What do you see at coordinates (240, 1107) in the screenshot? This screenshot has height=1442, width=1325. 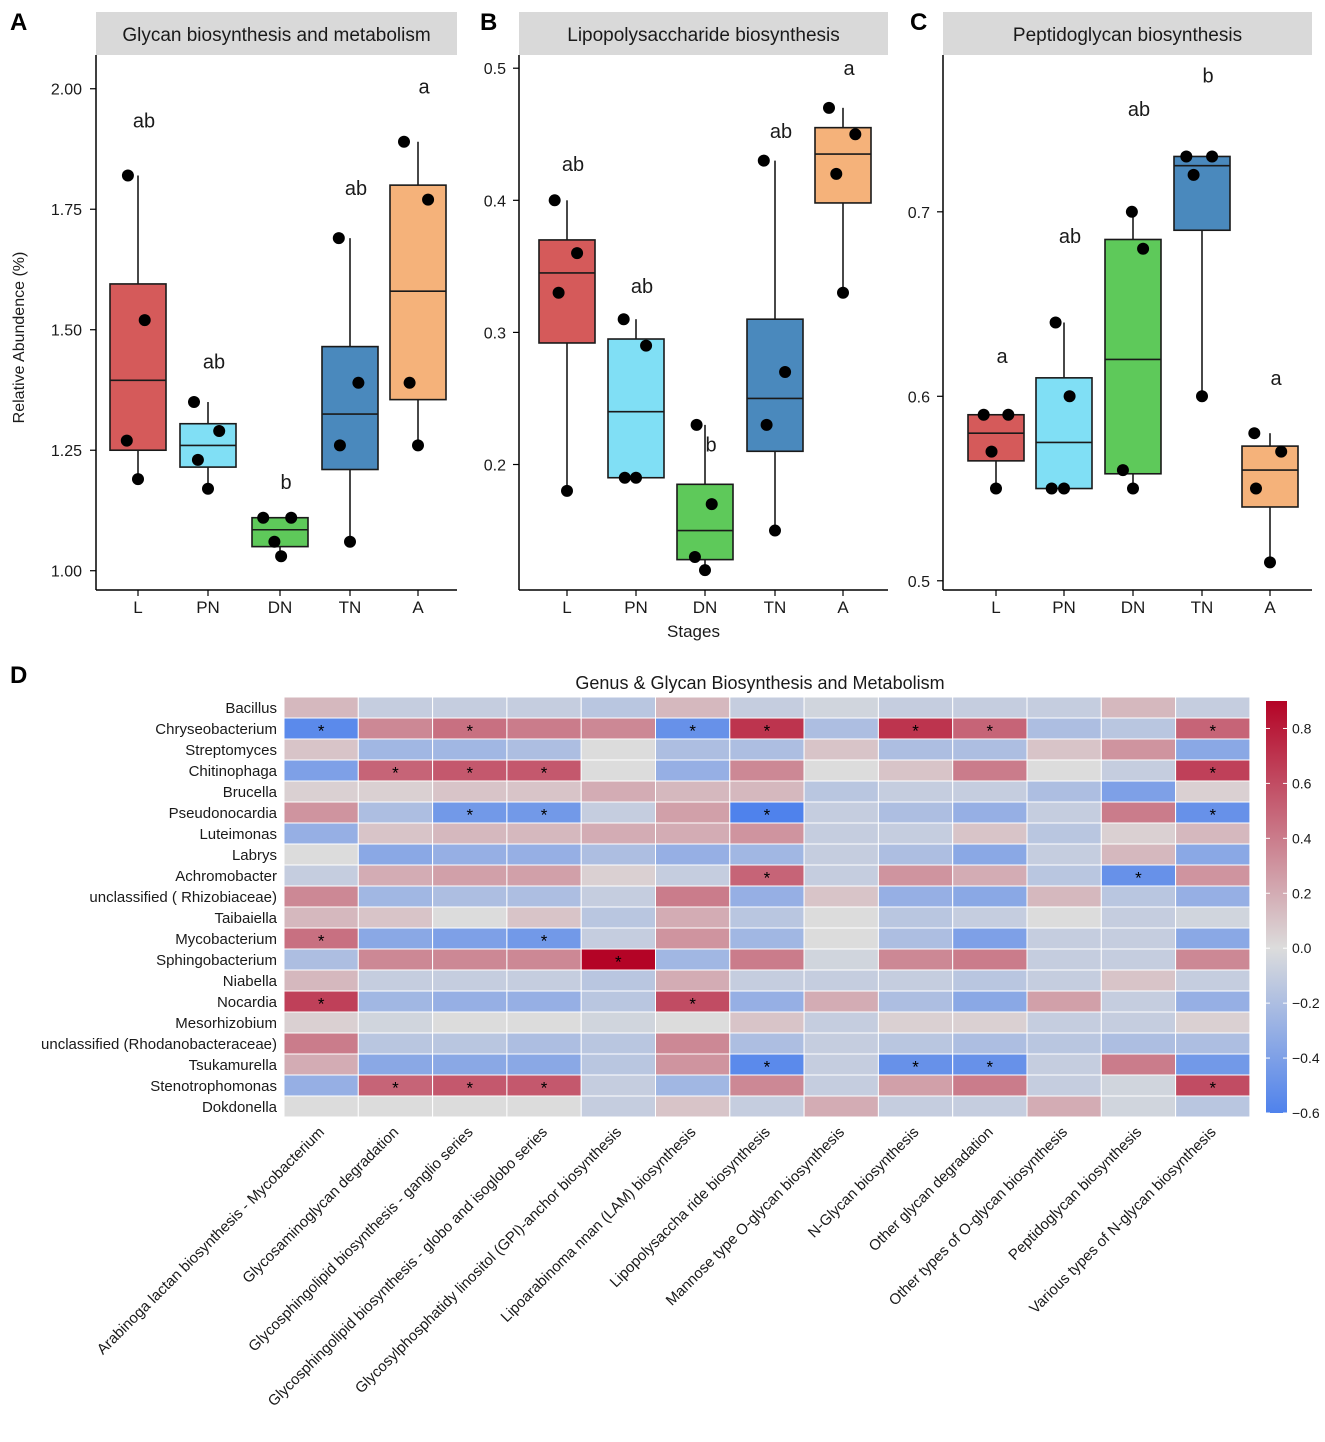 I see `row-label: Dokdonella` at bounding box center [240, 1107].